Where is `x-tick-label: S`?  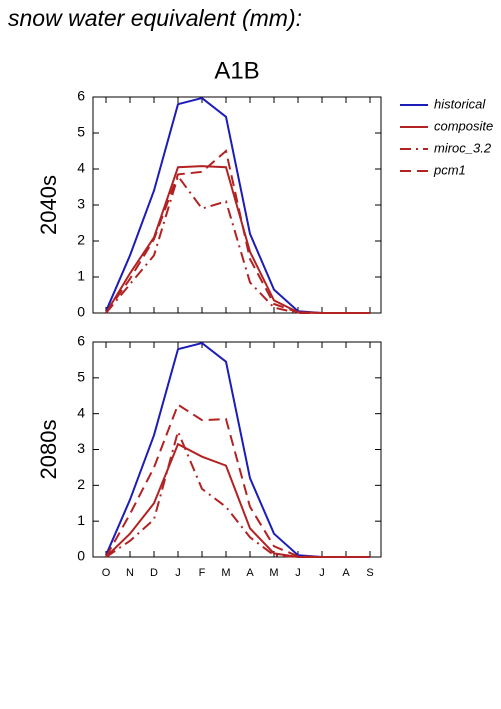
x-tick-label: S is located at coordinates (369, 573).